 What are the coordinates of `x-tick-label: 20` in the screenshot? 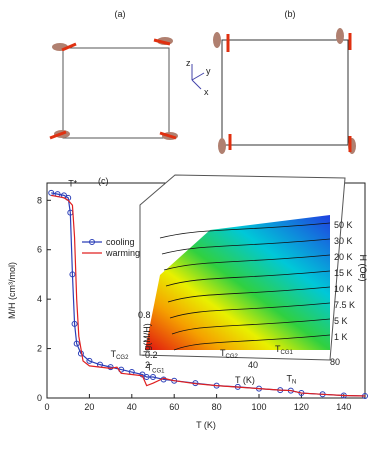 It's located at (89, 407).